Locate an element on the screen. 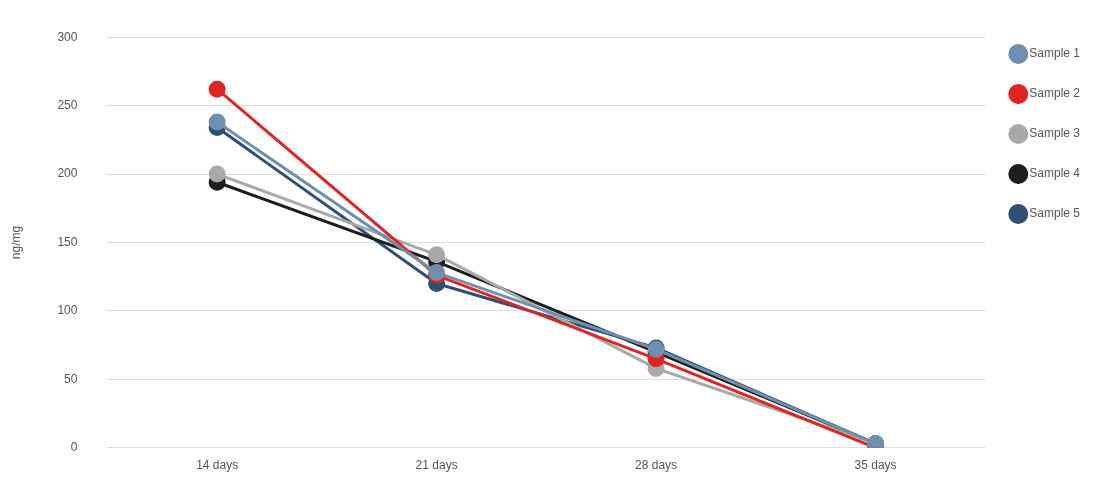 The width and height of the screenshot is (1110, 485). y-tick-label: 150 is located at coordinates (67, 241).